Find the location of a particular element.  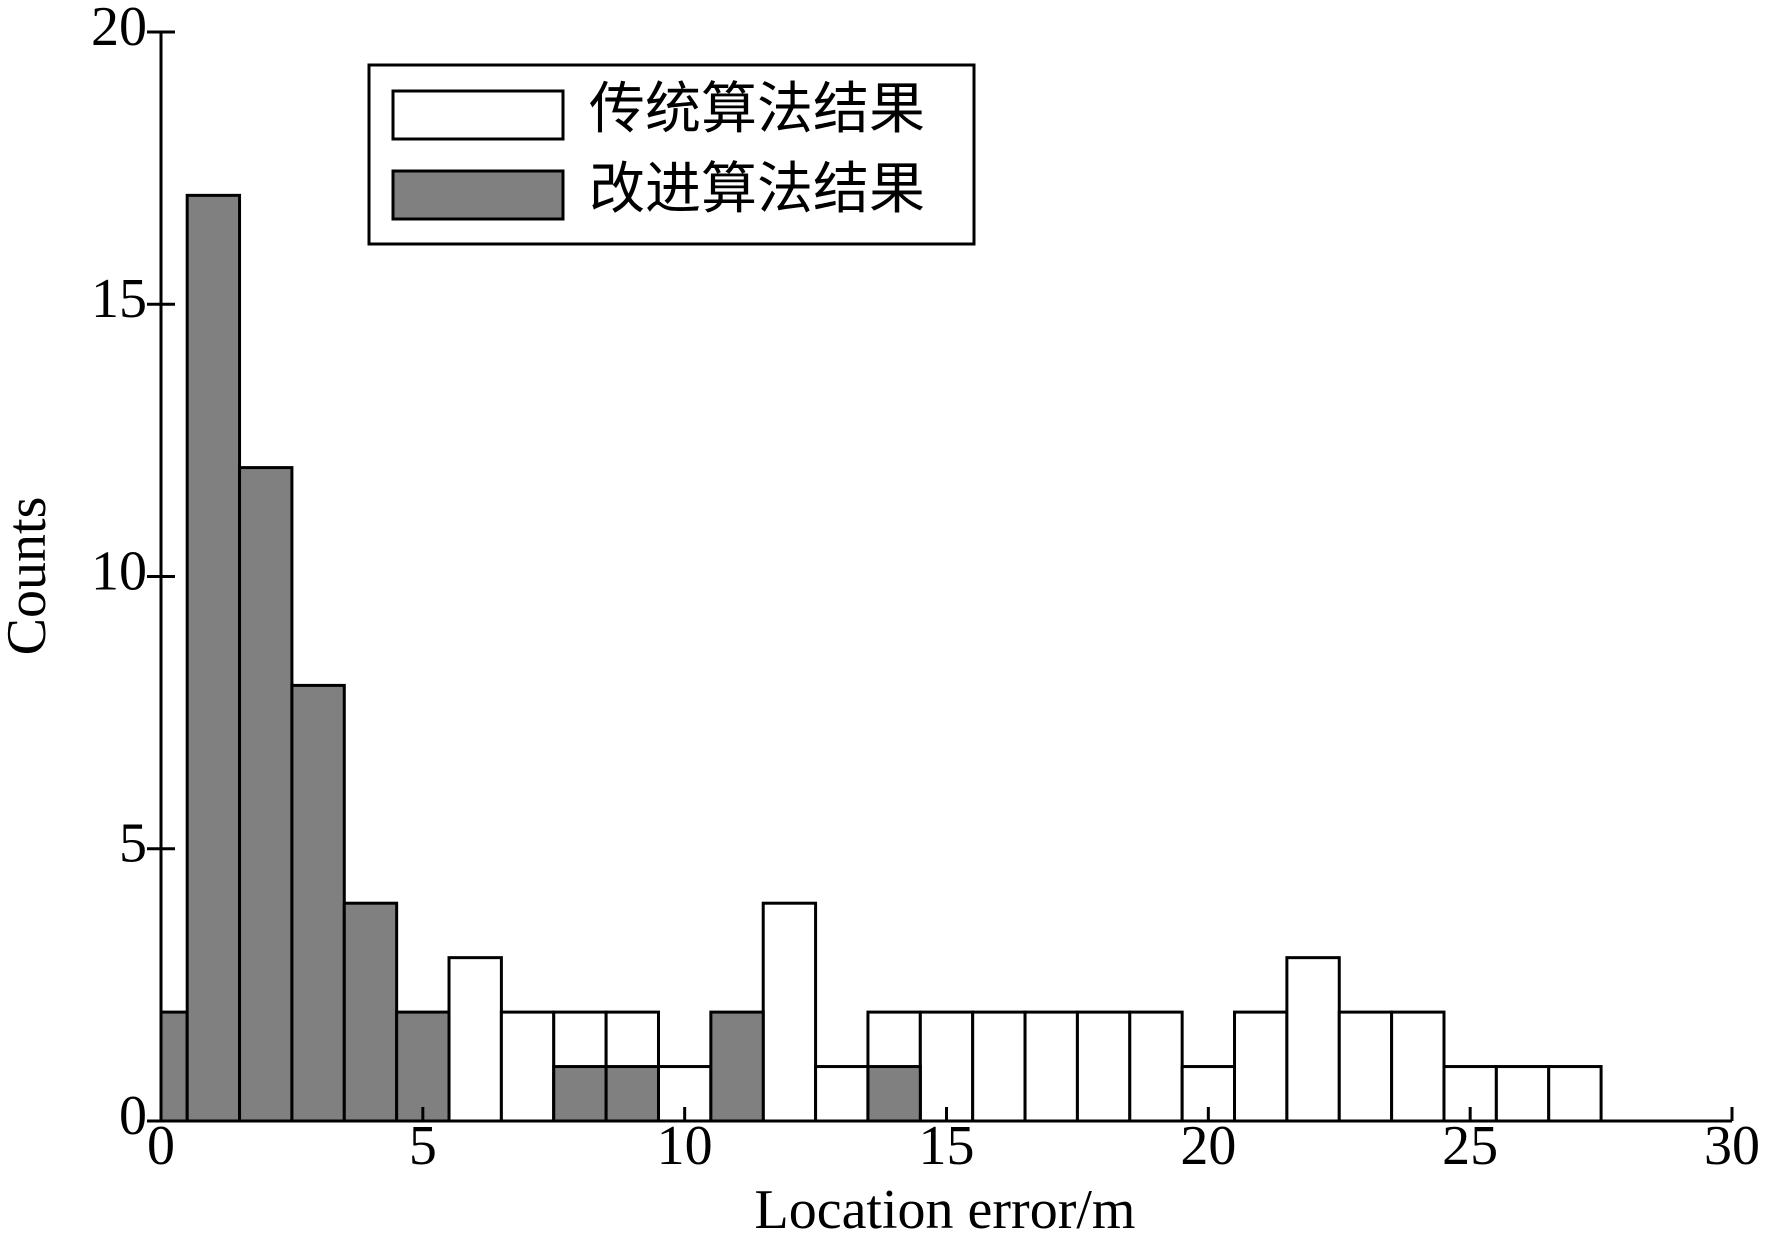

x-axis-label: Location error/m is located at coordinates (945, 1210).